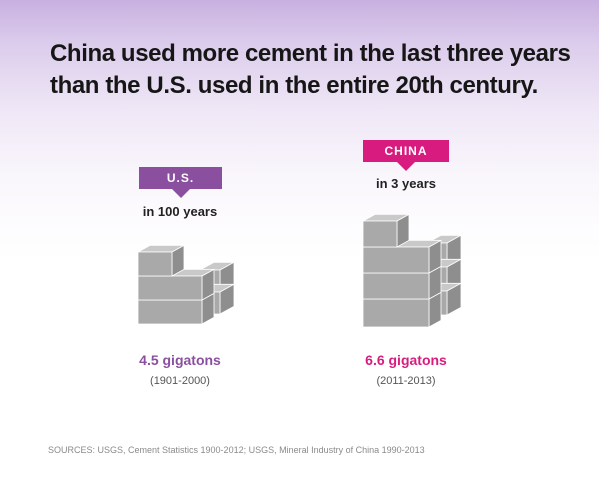 The image size is (599, 483). I want to click on us-flag-label: U.S., so click(180, 182).